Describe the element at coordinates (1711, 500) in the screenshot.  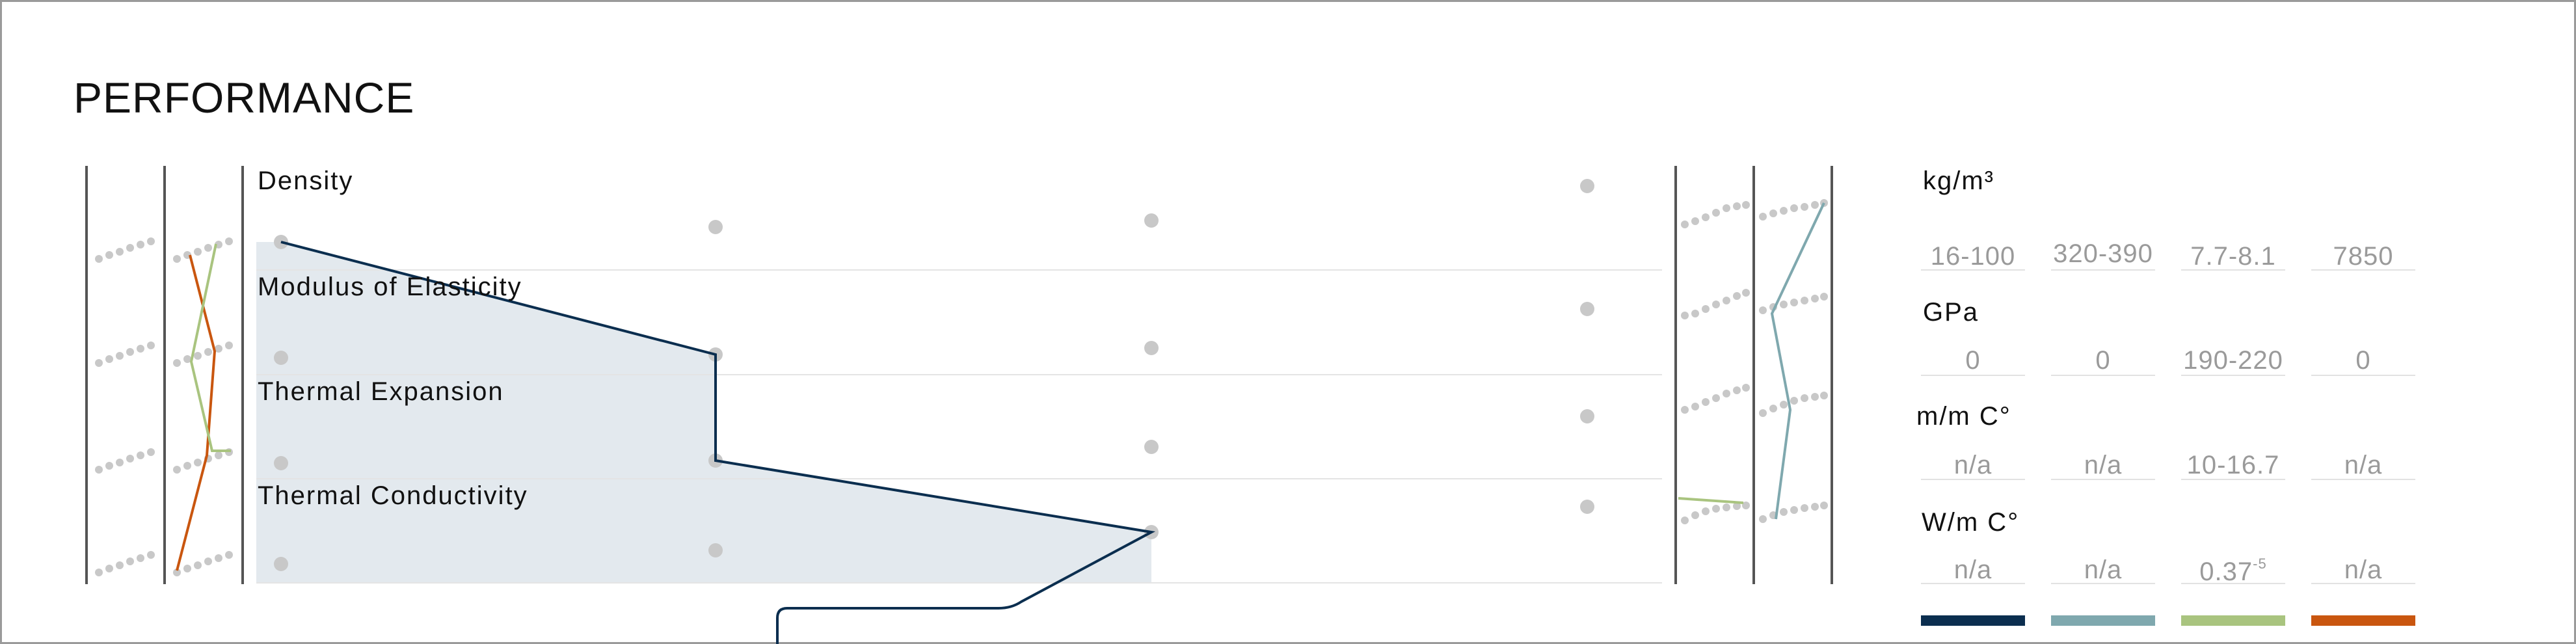
I see `mini-line-green-right` at that location.